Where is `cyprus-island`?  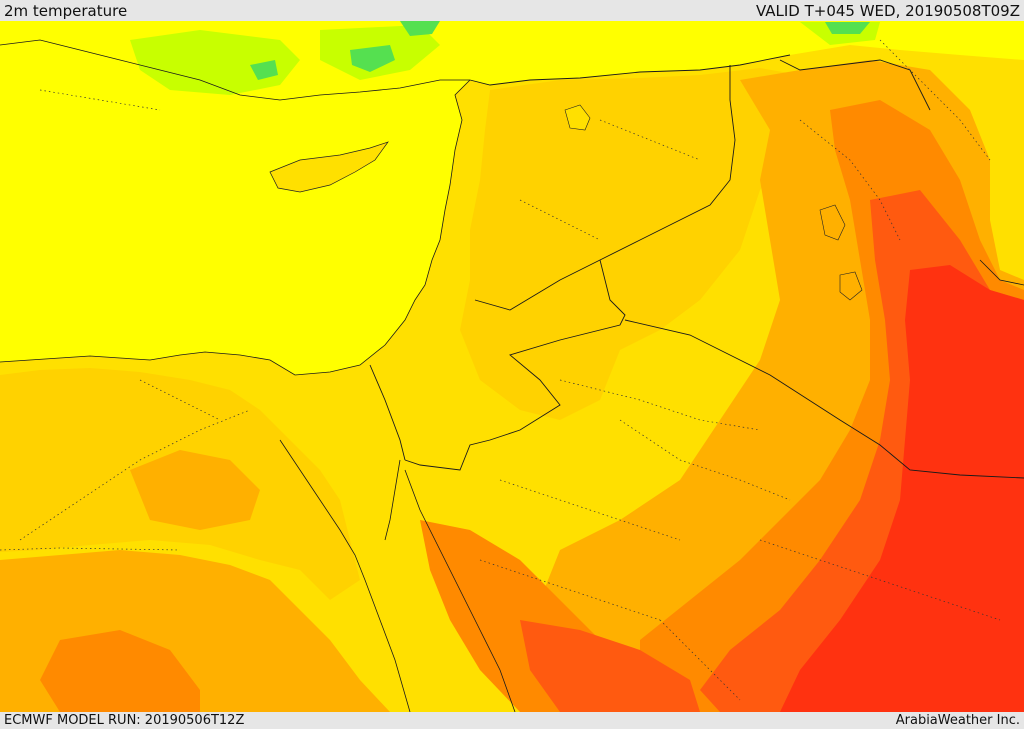 cyprus-island is located at coordinates (329, 167).